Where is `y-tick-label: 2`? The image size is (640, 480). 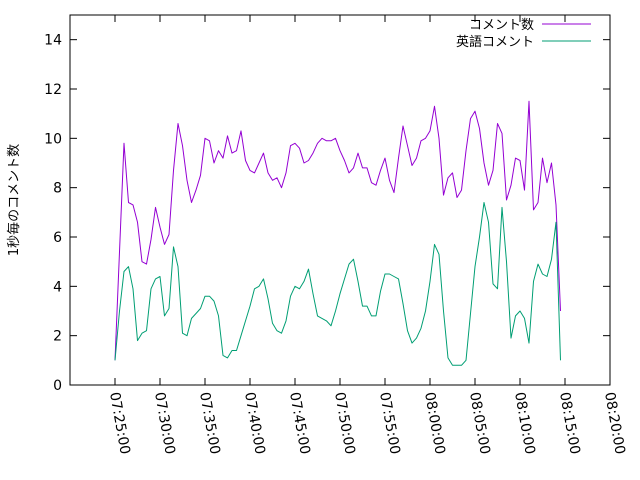
y-tick-label: 2 is located at coordinates (57, 337).